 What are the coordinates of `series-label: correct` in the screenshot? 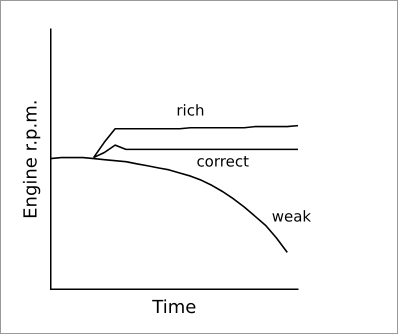 It's located at (223, 161).